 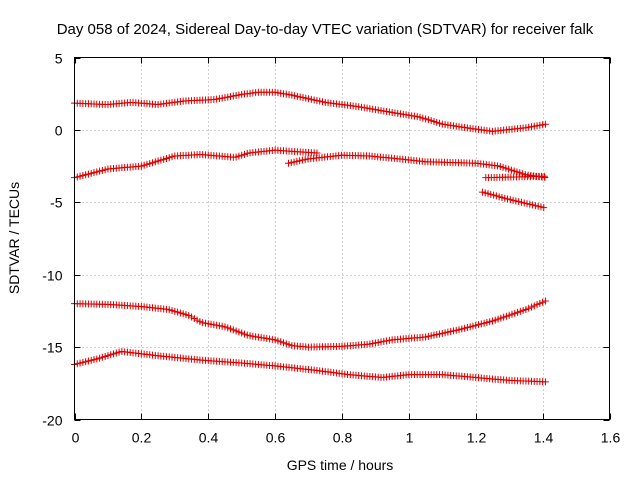 What do you see at coordinates (209, 438) in the screenshot?
I see `x-tick-label: 0.4` at bounding box center [209, 438].